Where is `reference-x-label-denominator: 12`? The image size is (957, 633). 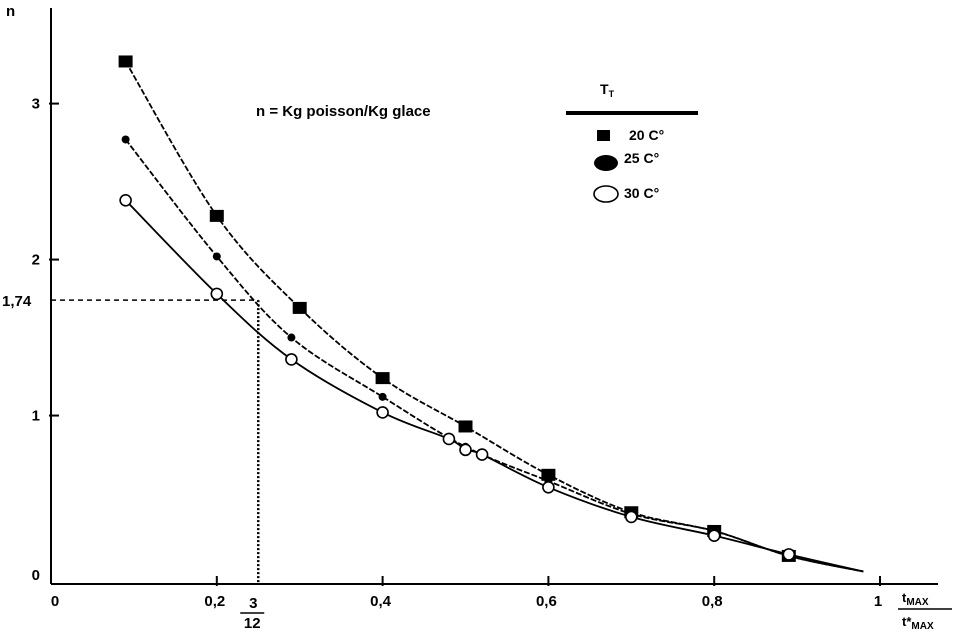 reference-x-label-denominator: 12 is located at coordinates (252, 623).